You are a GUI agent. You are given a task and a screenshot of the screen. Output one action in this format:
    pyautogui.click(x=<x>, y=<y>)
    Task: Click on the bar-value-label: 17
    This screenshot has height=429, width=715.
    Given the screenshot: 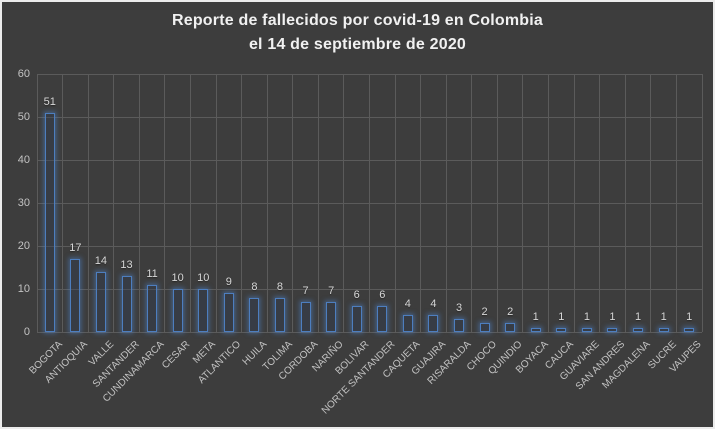 What is the action you would take?
    pyautogui.click(x=75, y=248)
    